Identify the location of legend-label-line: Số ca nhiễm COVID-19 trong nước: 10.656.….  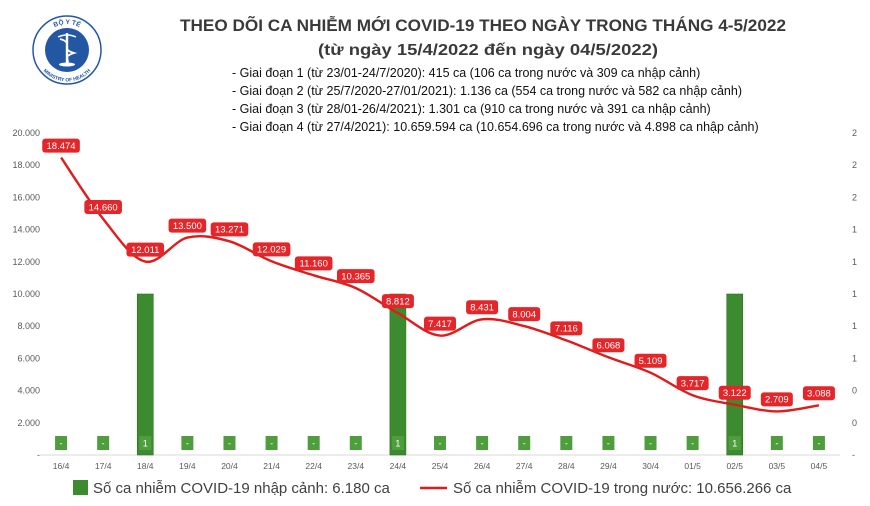
(622, 488).